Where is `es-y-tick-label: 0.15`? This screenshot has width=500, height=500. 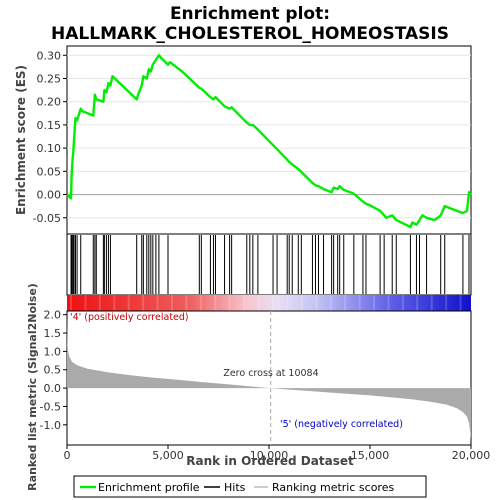
es-y-tick-label: 0.15 is located at coordinates (49, 125).